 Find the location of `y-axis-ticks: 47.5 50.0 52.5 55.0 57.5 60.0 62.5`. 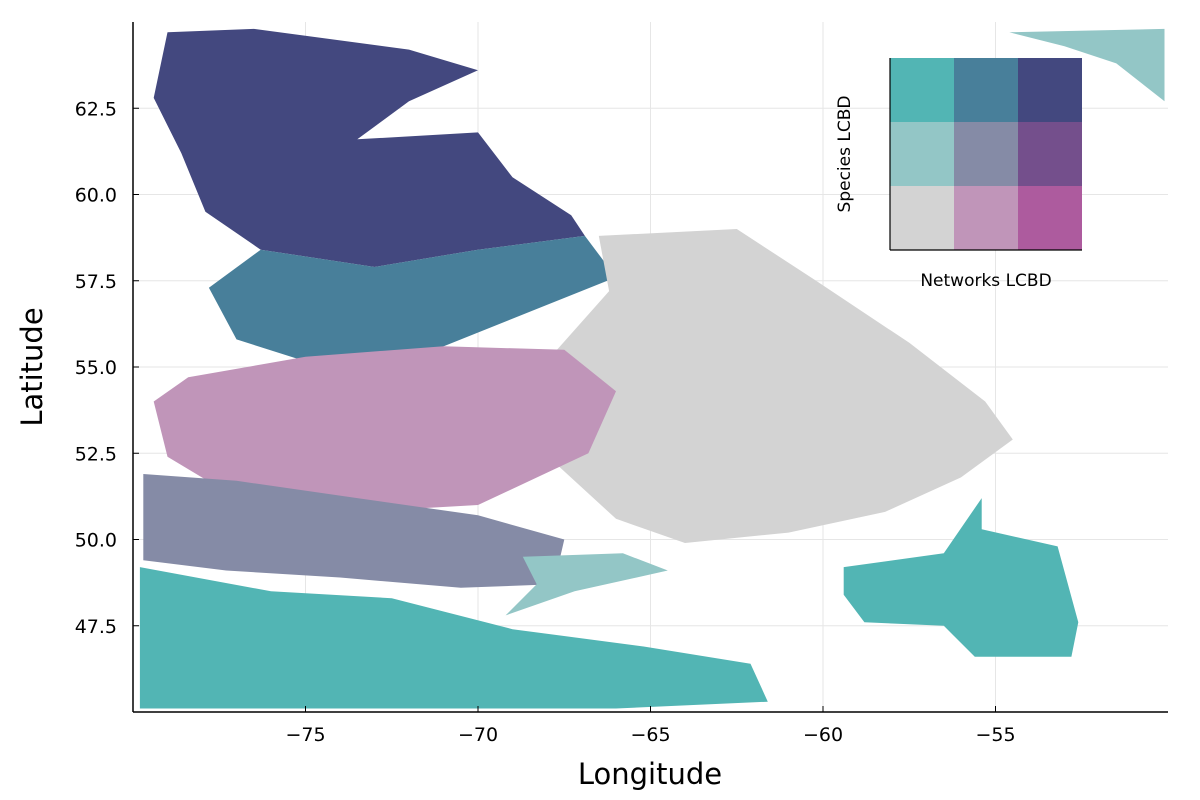

y-axis-ticks: 47.5 50.0 52.5 55.0 57.5 60.0 62.5 is located at coordinates (107, 368).